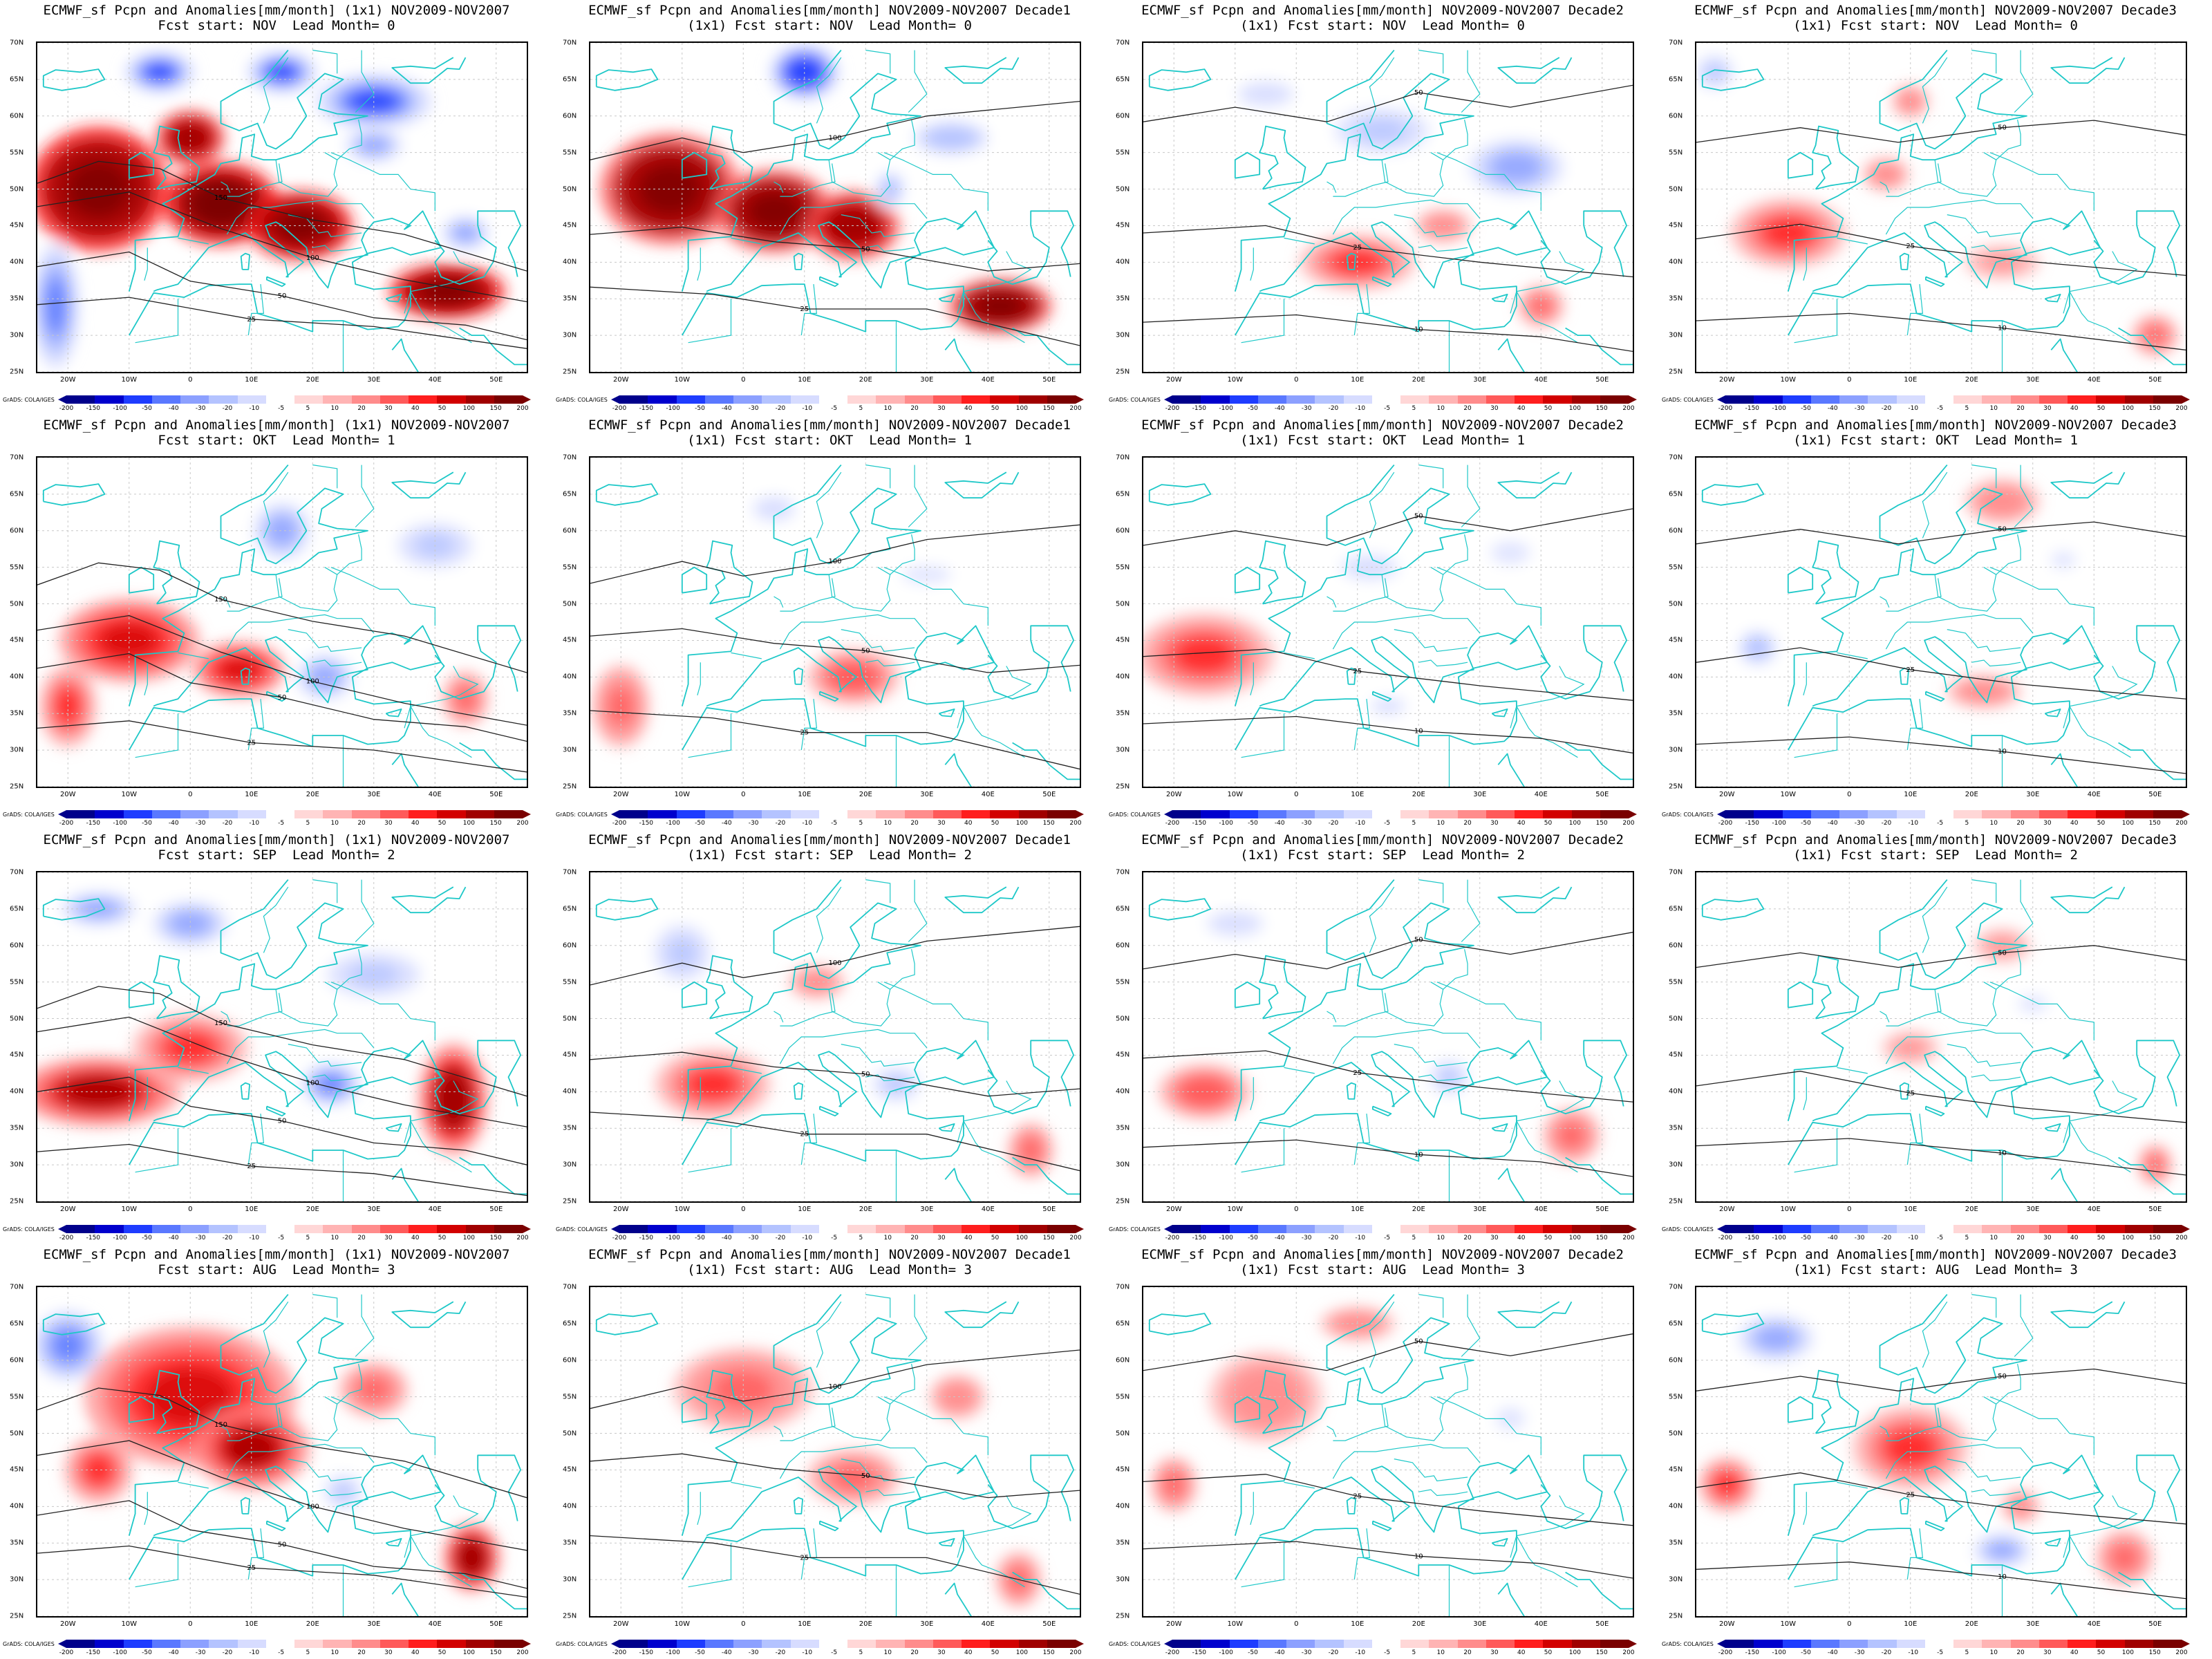 The width and height of the screenshot is (2212, 1659). What do you see at coordinates (255, 1238) in the screenshot?
I see `colorbar-tick-label: -10` at bounding box center [255, 1238].